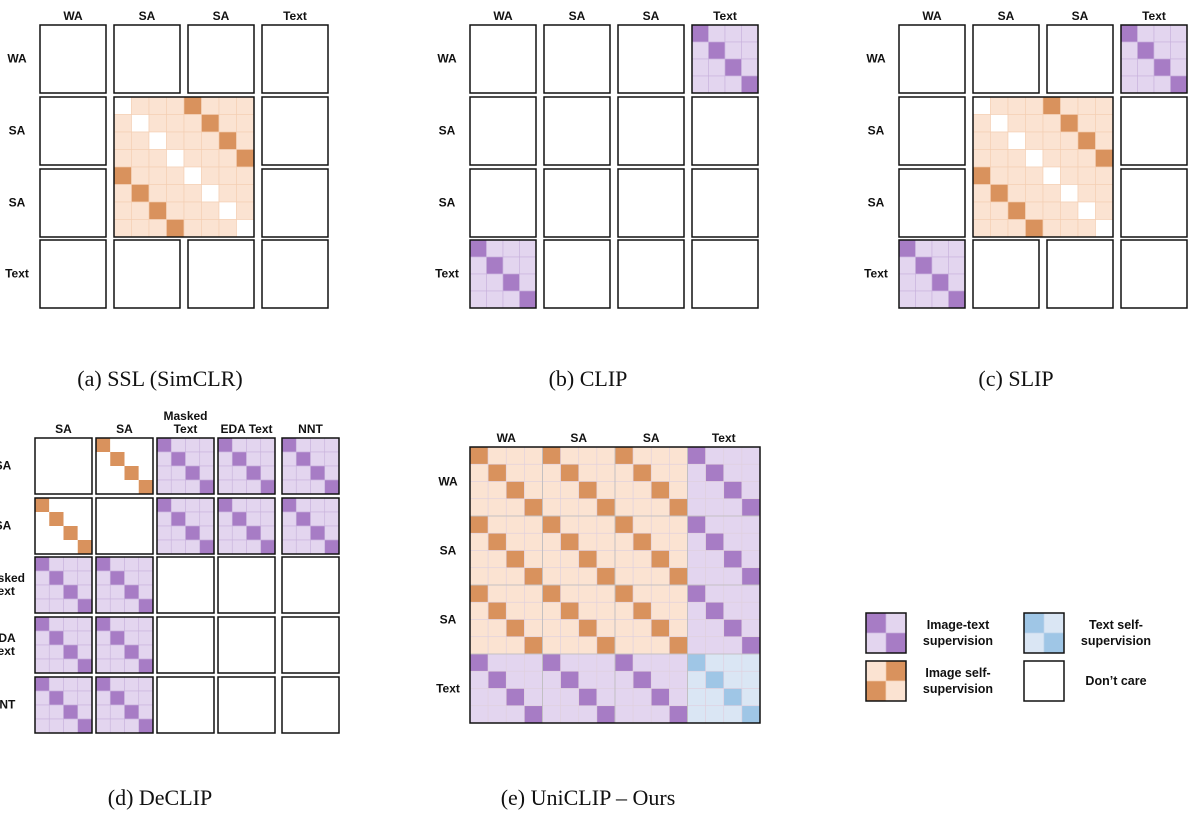 The height and width of the screenshot is (821, 1197). Describe the element at coordinates (448, 688) in the screenshot. I see `row-label: Text` at that location.